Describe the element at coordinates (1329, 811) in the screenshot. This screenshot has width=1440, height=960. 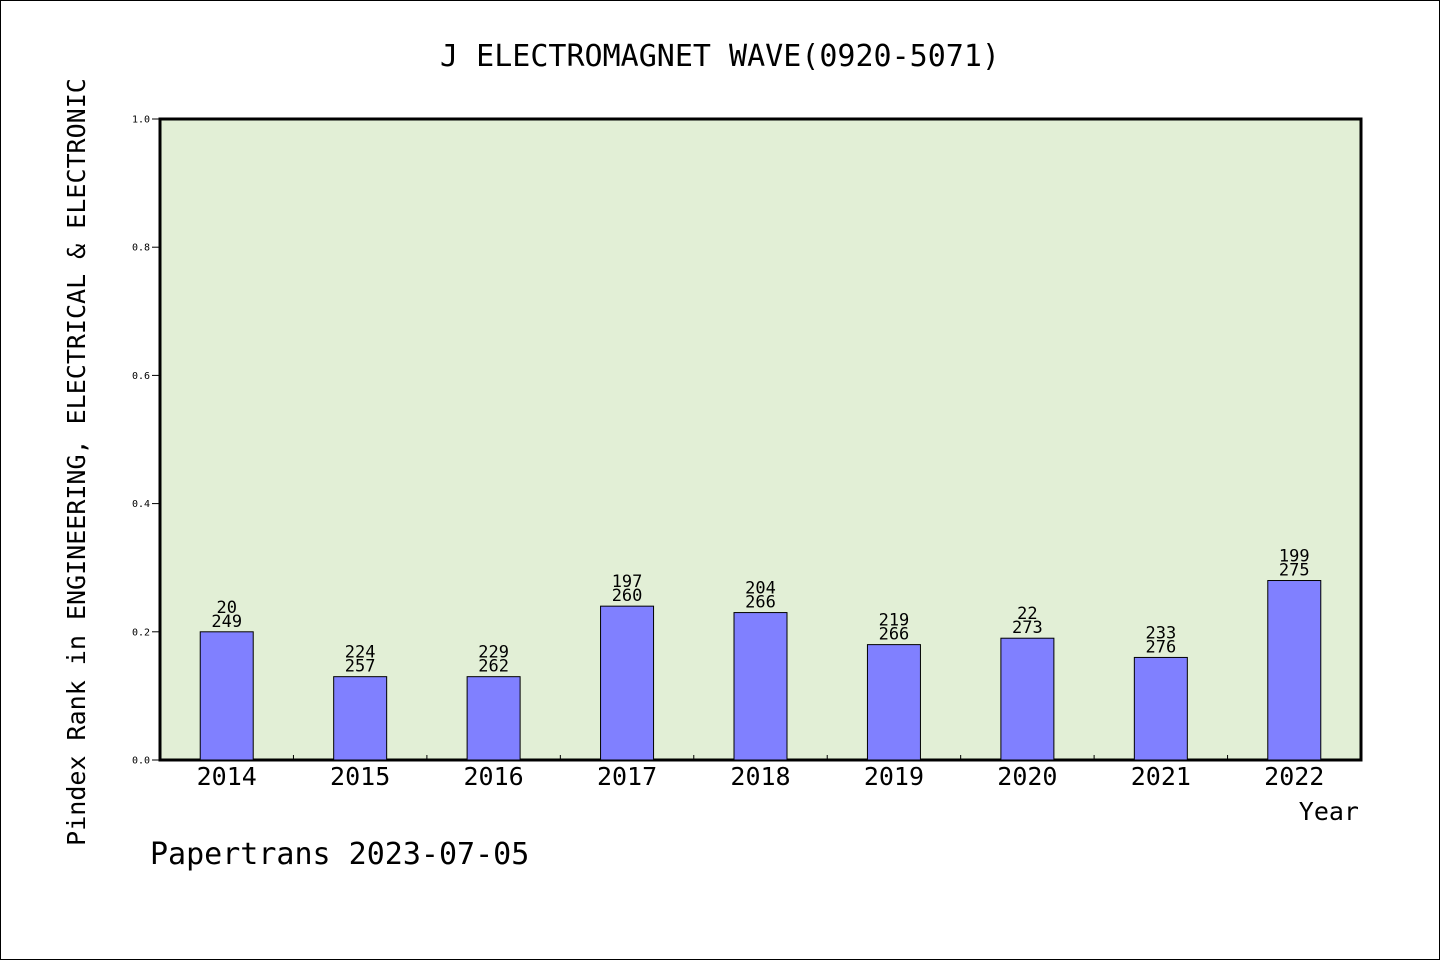
I see `x-axis-label: Year` at that location.